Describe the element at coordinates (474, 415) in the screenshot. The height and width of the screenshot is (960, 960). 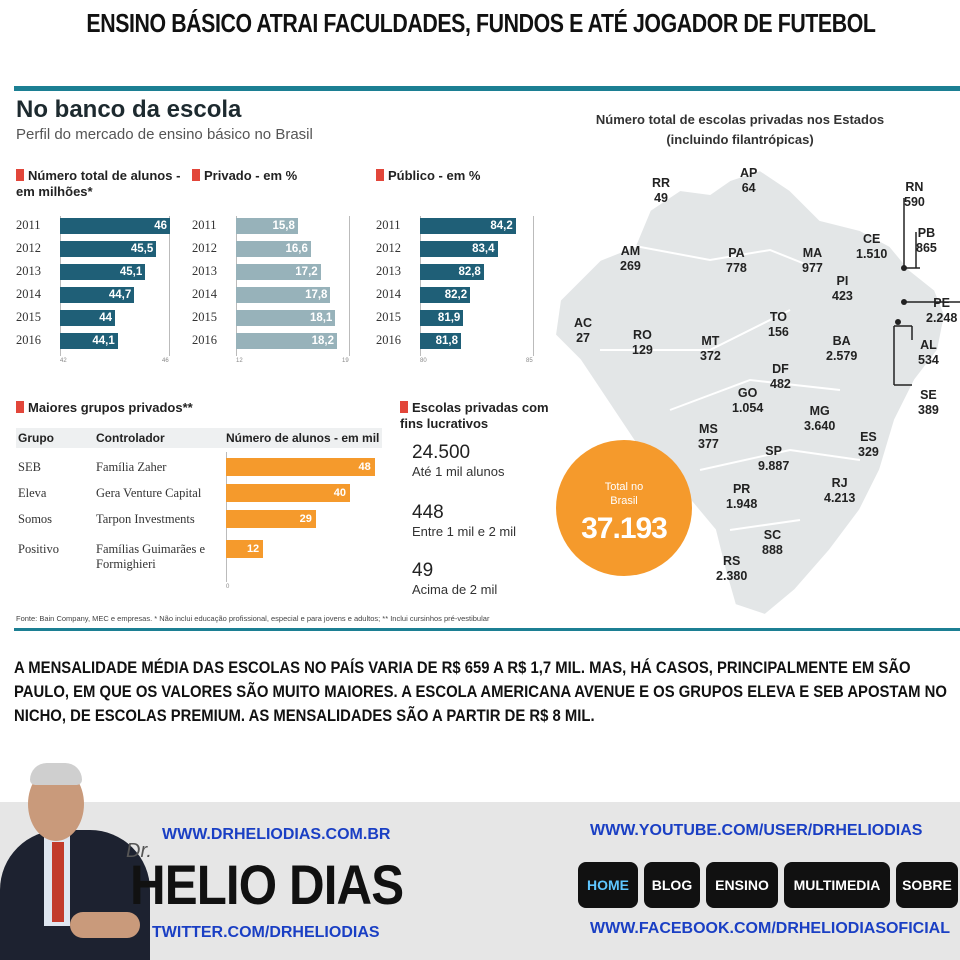
I see `lucrativas-title: Escolas privadas com fins lucrativos` at that location.